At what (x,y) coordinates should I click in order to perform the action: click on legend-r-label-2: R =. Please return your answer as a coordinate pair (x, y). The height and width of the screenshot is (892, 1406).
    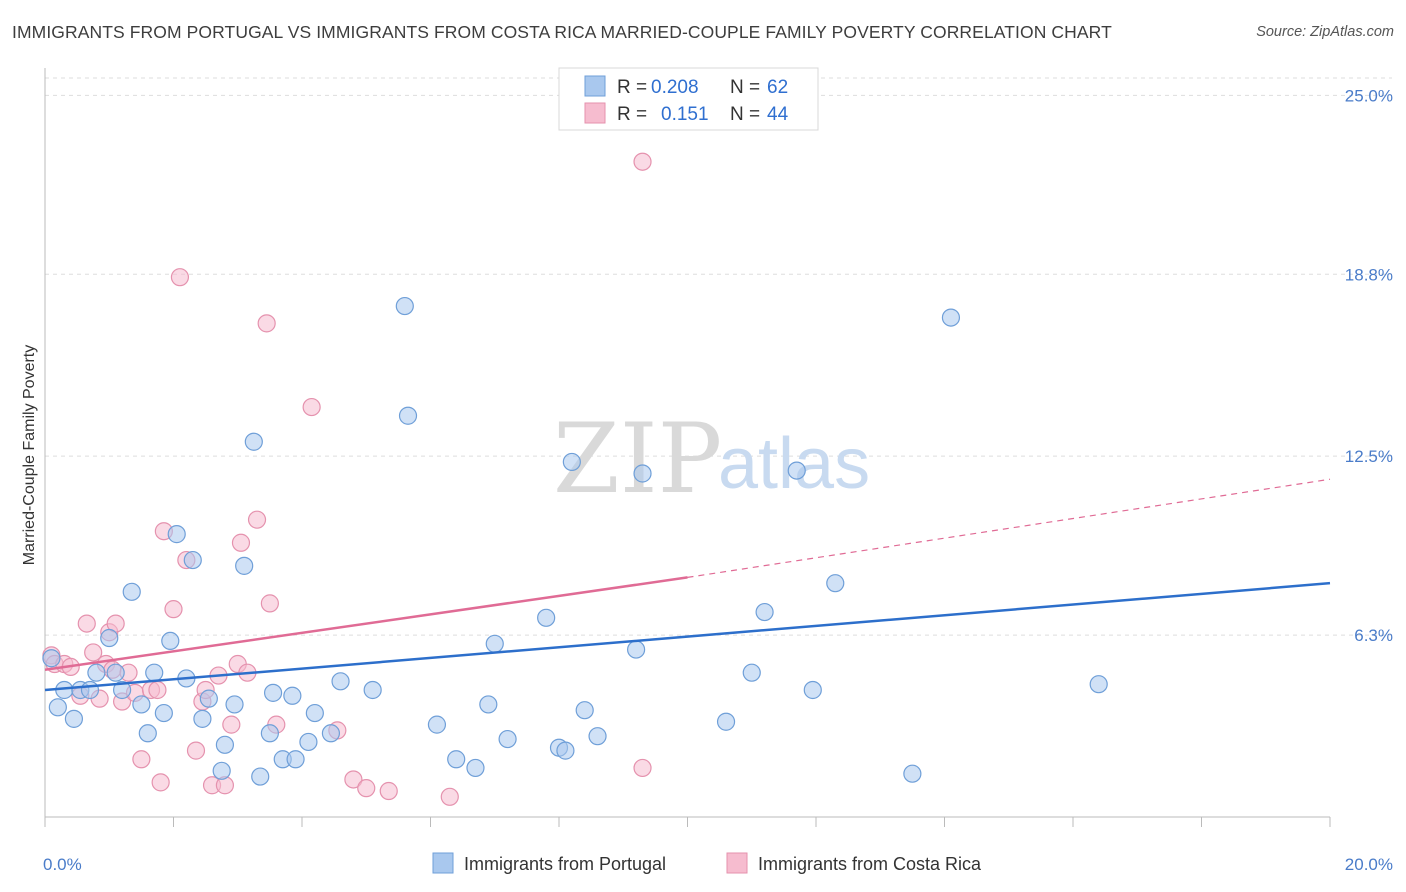
    Looking at the image, I should click on (632, 114).